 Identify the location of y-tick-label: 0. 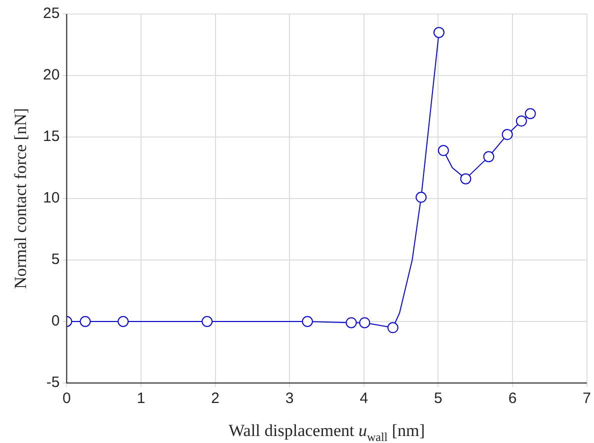
(55, 321).